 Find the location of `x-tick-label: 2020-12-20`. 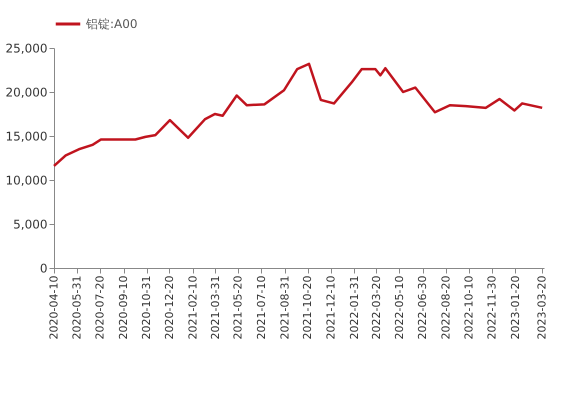

x-tick-label: 2020-12-20 is located at coordinates (169, 308).